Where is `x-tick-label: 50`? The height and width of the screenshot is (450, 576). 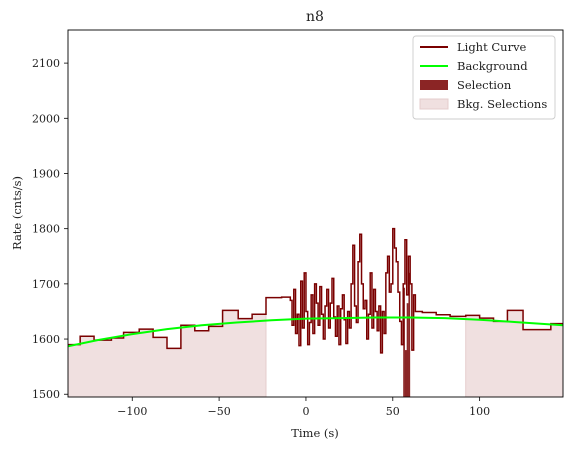 x-tick-label: 50 is located at coordinates (393, 411).